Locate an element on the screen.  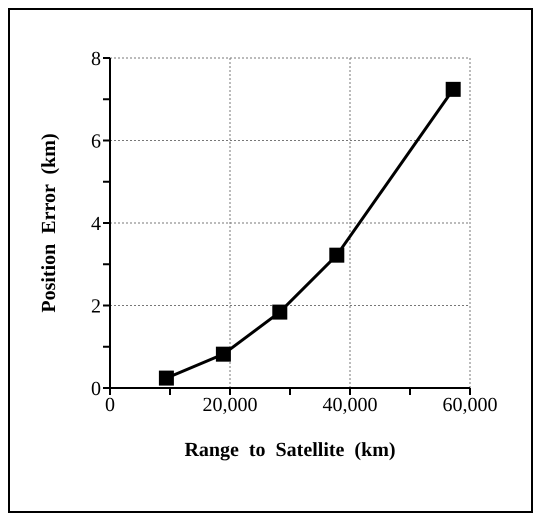
y-tick-label: 8 is located at coordinates (96, 59).